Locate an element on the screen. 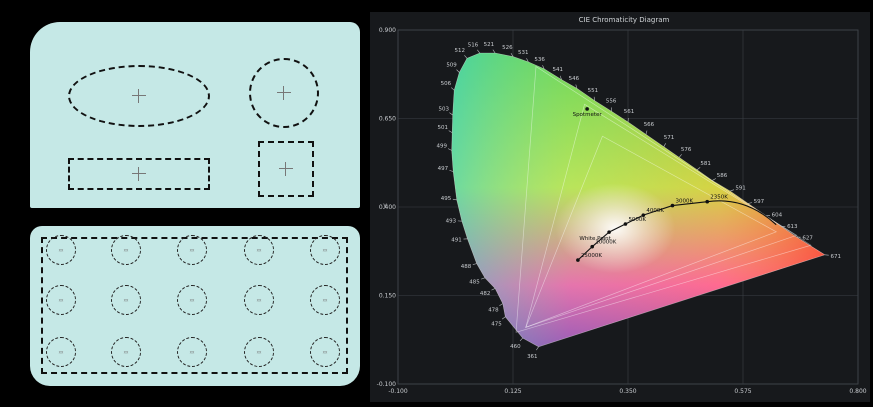 The image size is (873, 407). x-tick-label: -0.100 is located at coordinates (398, 391).